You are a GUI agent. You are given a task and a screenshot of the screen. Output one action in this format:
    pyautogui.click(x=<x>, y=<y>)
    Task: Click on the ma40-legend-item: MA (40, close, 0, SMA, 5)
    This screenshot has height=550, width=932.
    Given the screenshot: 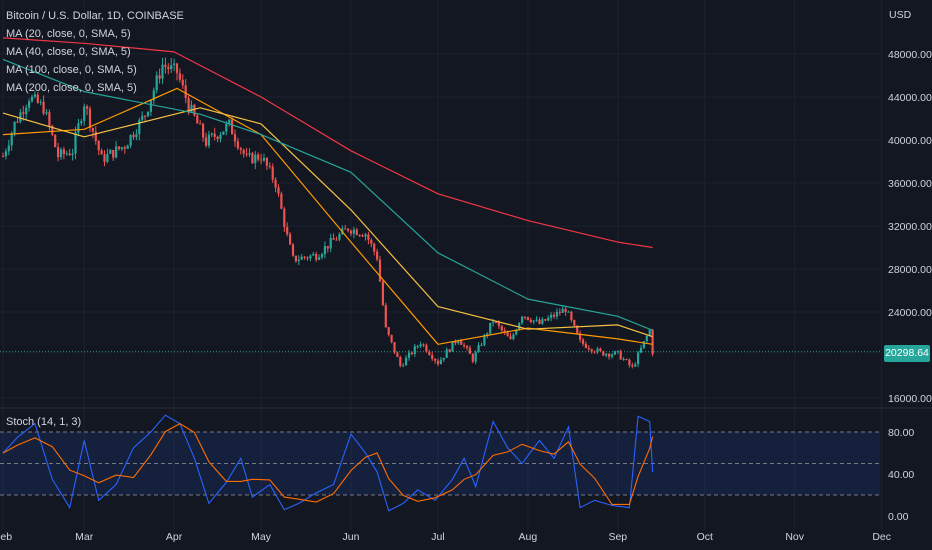 What is the action you would take?
    pyautogui.click(x=68, y=52)
    